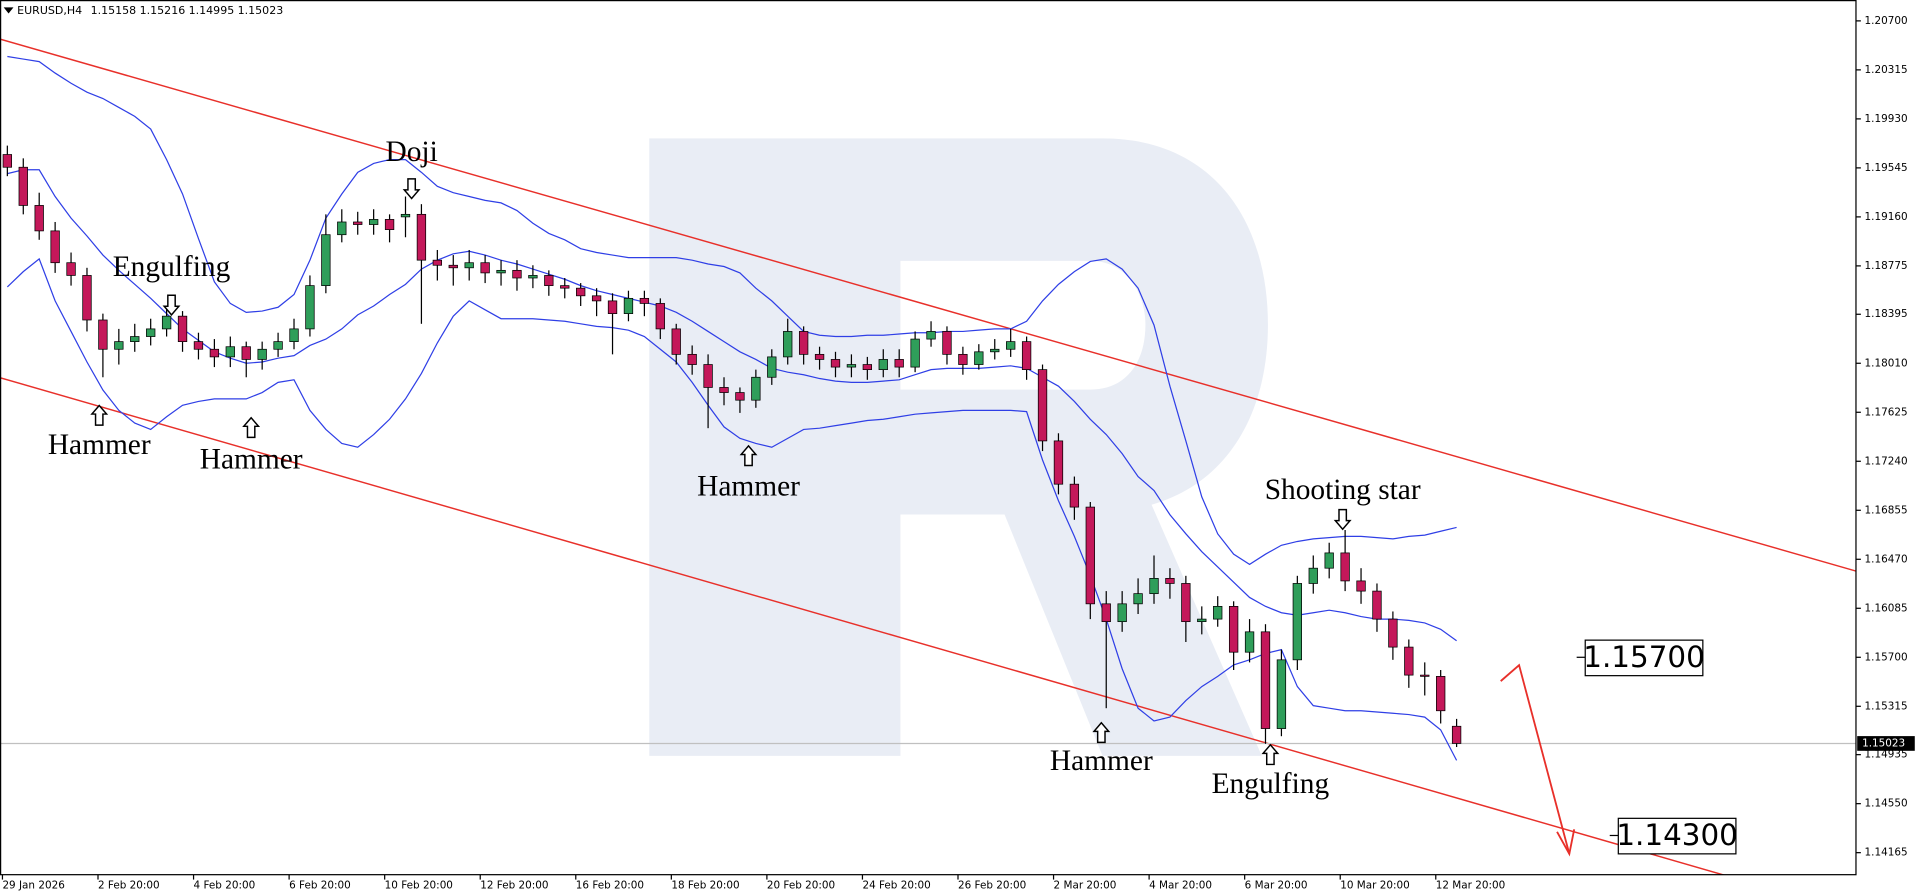  What do you see at coordinates (1886, 510) in the screenshot?
I see `y-tick-label: 1.16855` at bounding box center [1886, 510].